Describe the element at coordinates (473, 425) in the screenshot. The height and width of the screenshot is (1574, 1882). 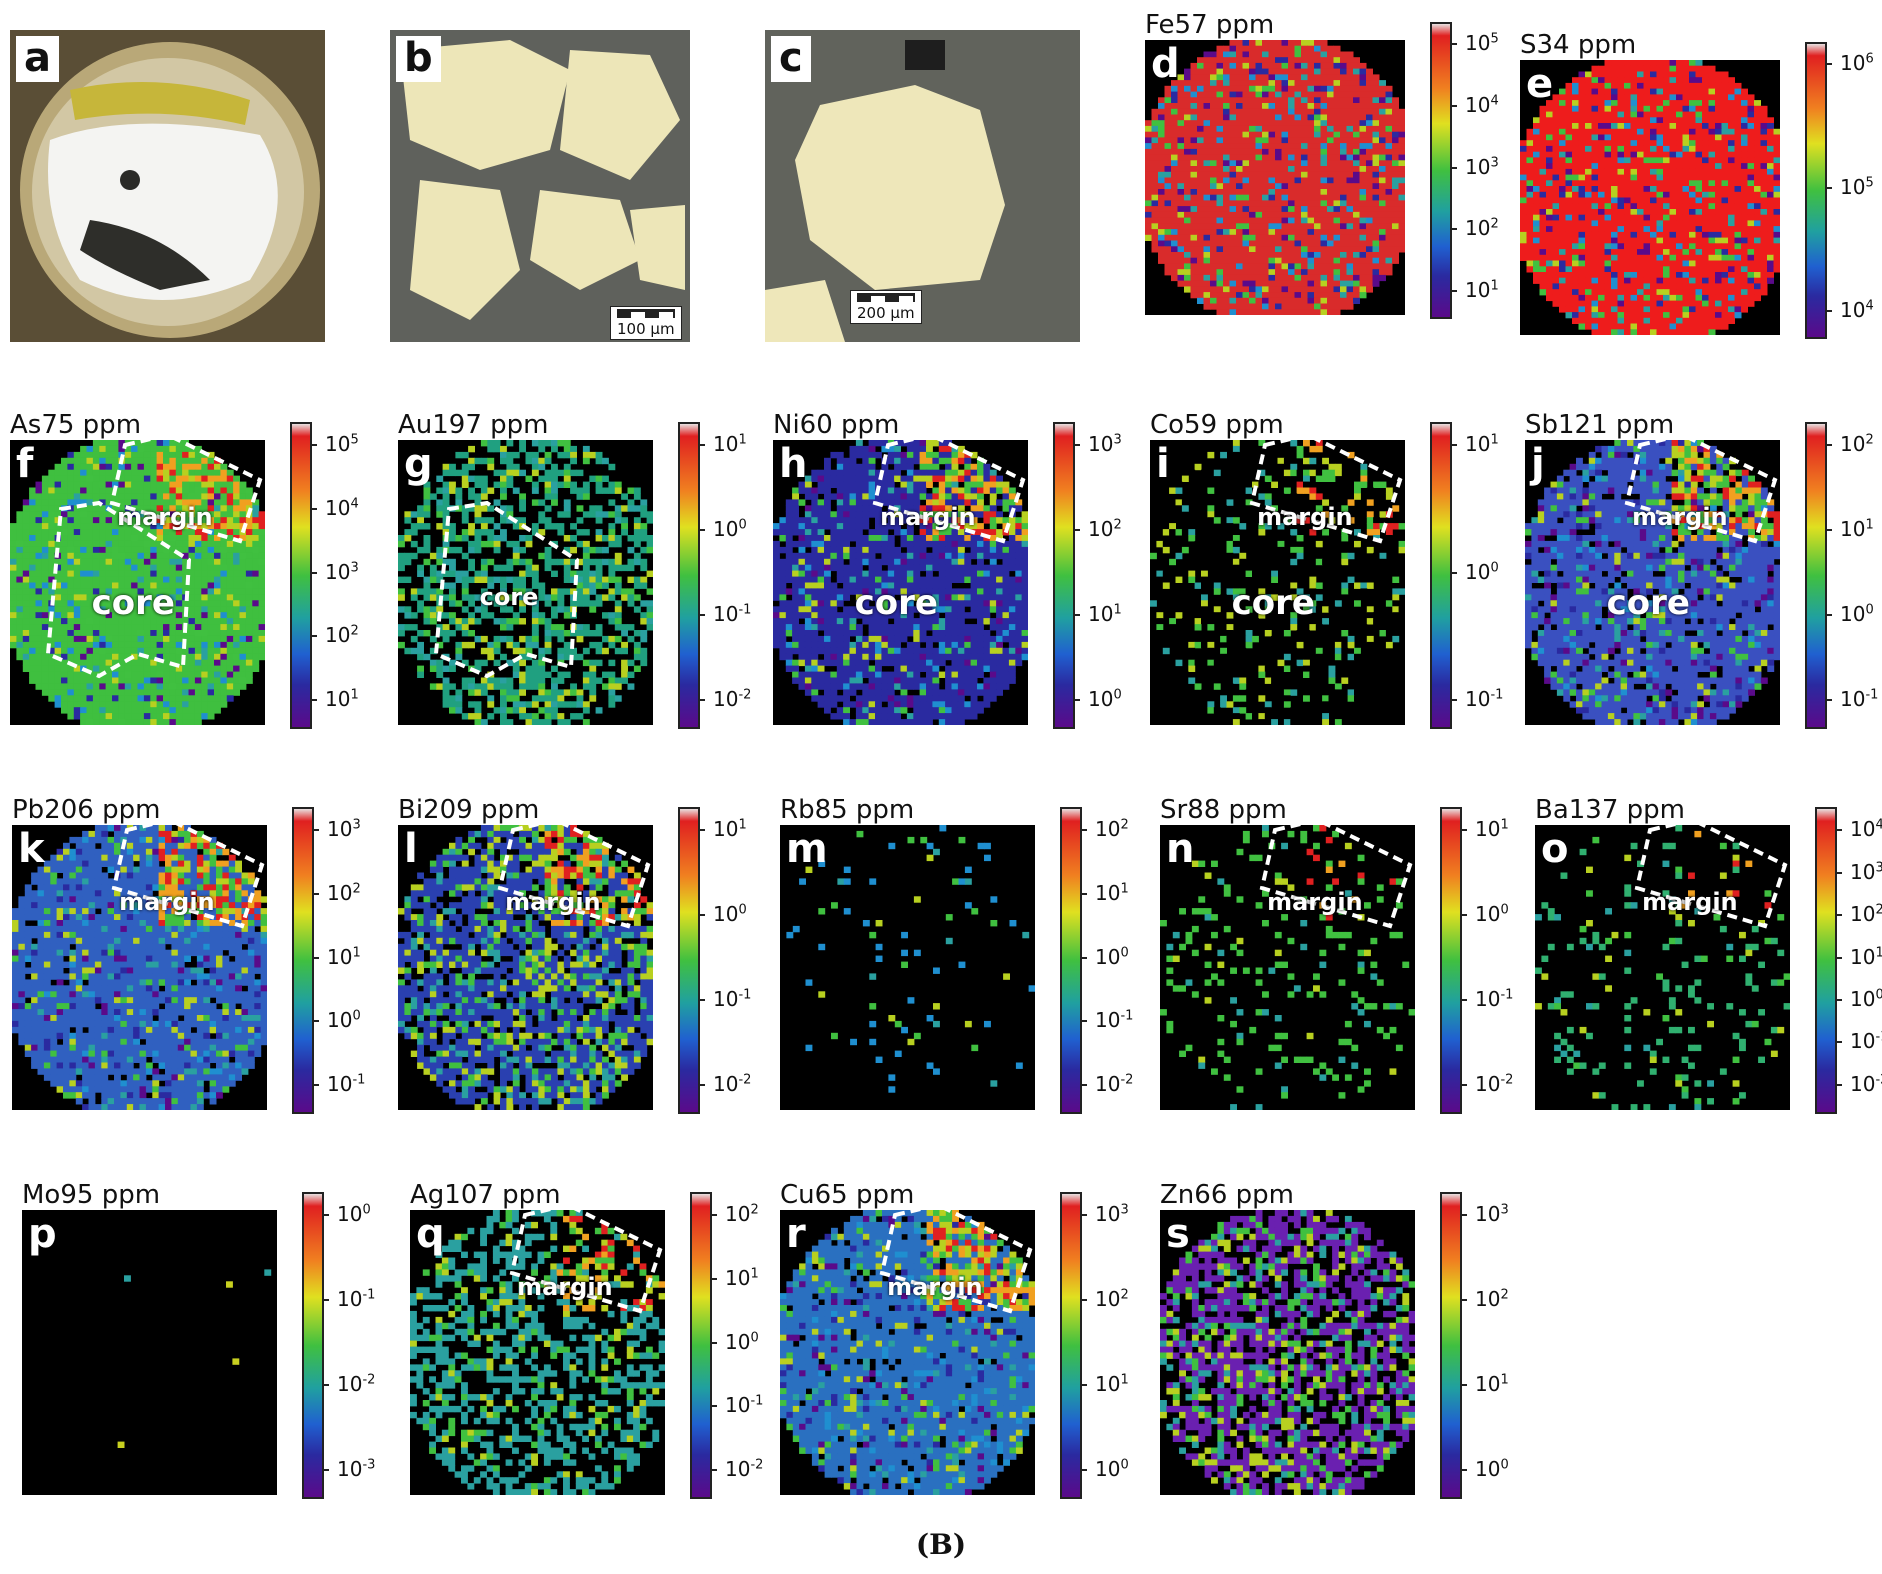
I see `map-title-g: Au197 ppm` at that location.